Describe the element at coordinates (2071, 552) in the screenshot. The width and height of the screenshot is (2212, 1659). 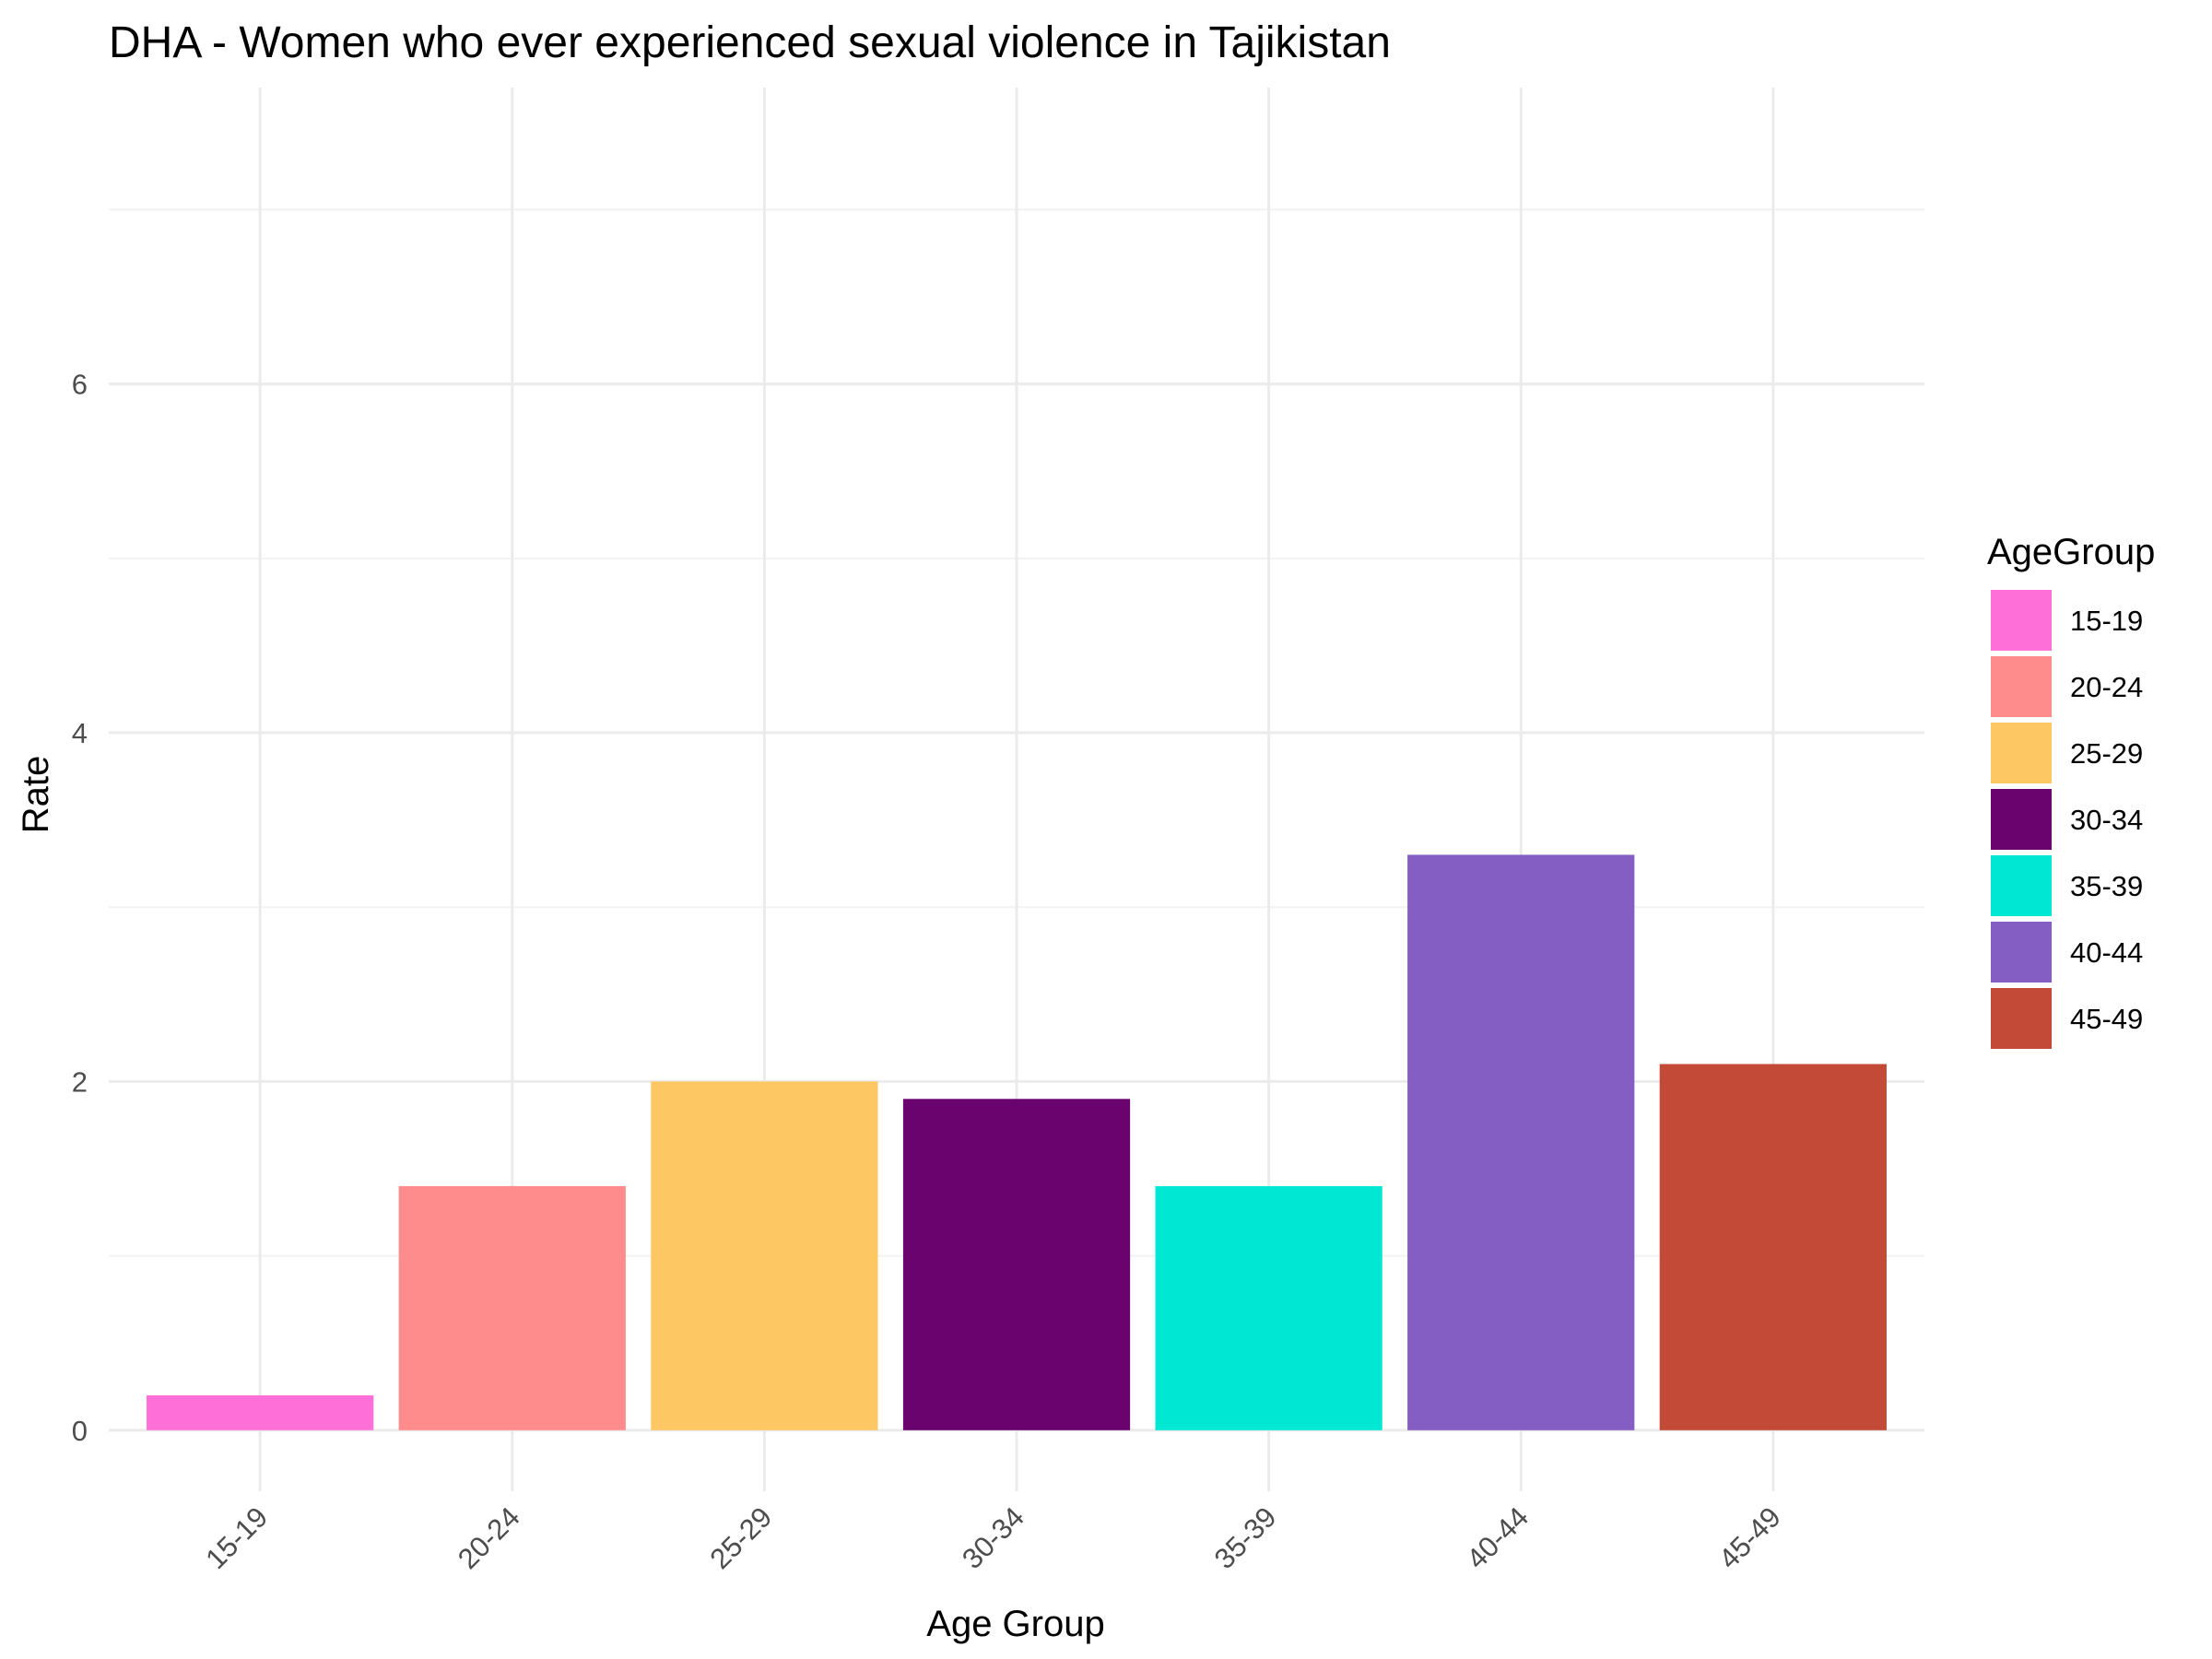
I see `legend-title: AgeGroup` at that location.